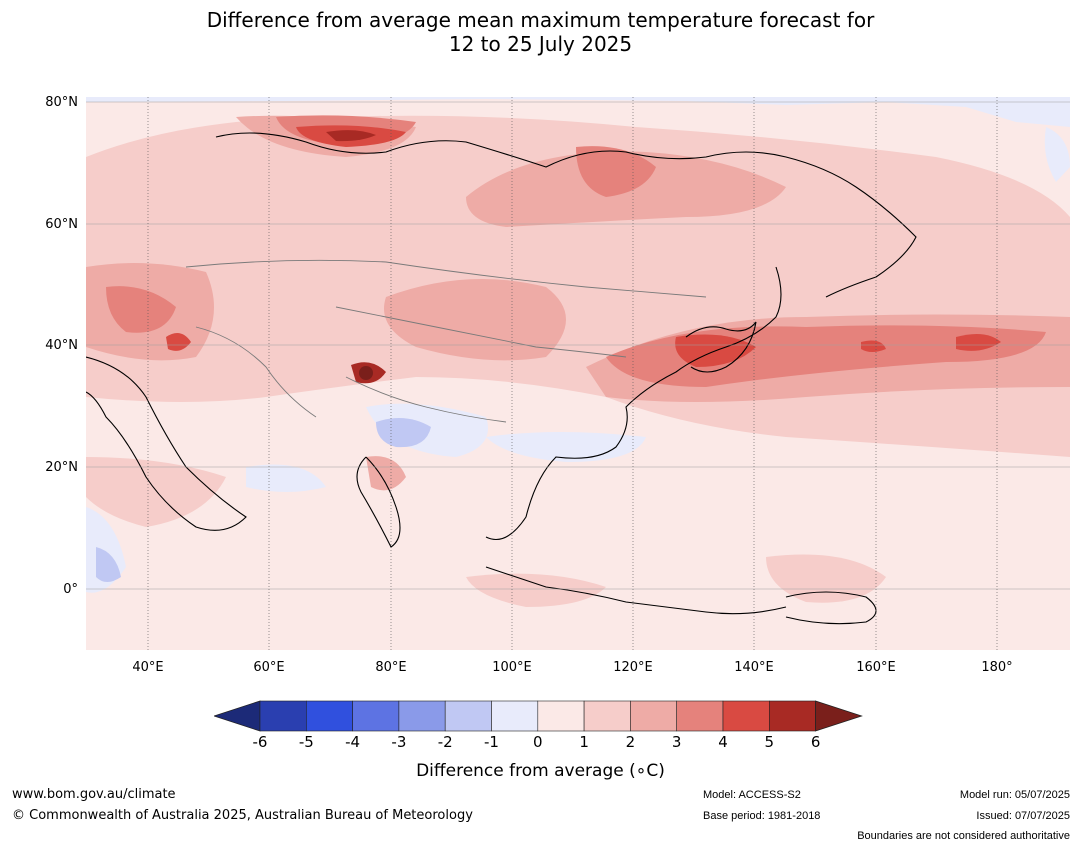 The height and width of the screenshot is (850, 1081). I want to click on very-hot-region-caspian, so click(178, 342).